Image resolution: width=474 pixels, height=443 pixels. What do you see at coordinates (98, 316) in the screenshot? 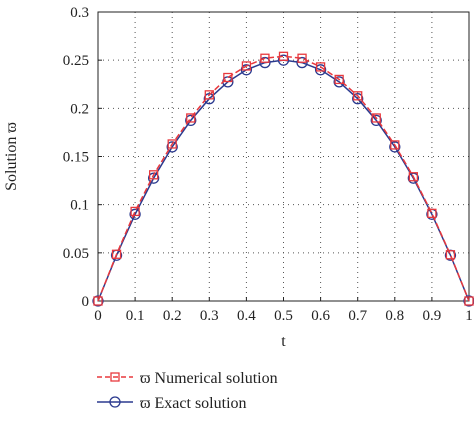
I see `x-tick-label: 0` at bounding box center [98, 316].